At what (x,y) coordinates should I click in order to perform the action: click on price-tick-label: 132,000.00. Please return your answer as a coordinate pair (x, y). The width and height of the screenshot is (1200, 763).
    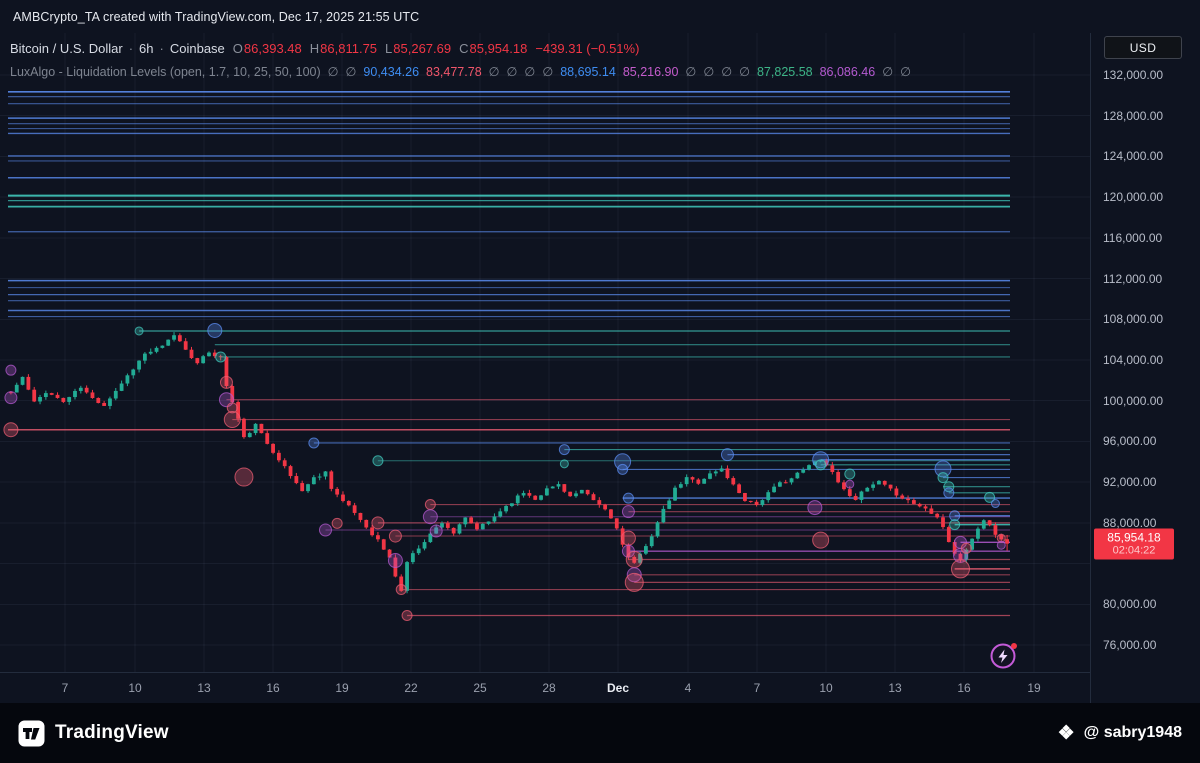
    Looking at the image, I should click on (1133, 75).